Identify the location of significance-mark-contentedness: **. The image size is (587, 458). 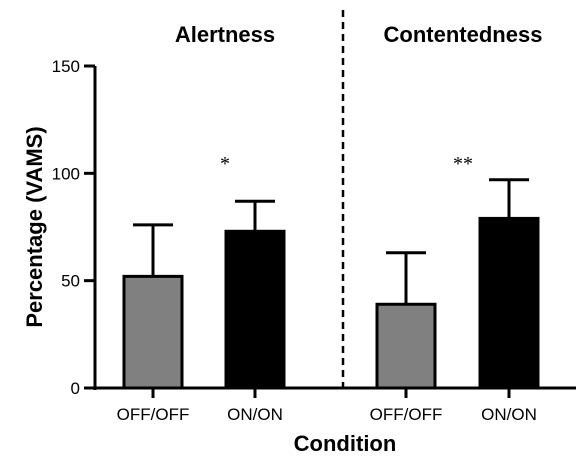
(463, 164).